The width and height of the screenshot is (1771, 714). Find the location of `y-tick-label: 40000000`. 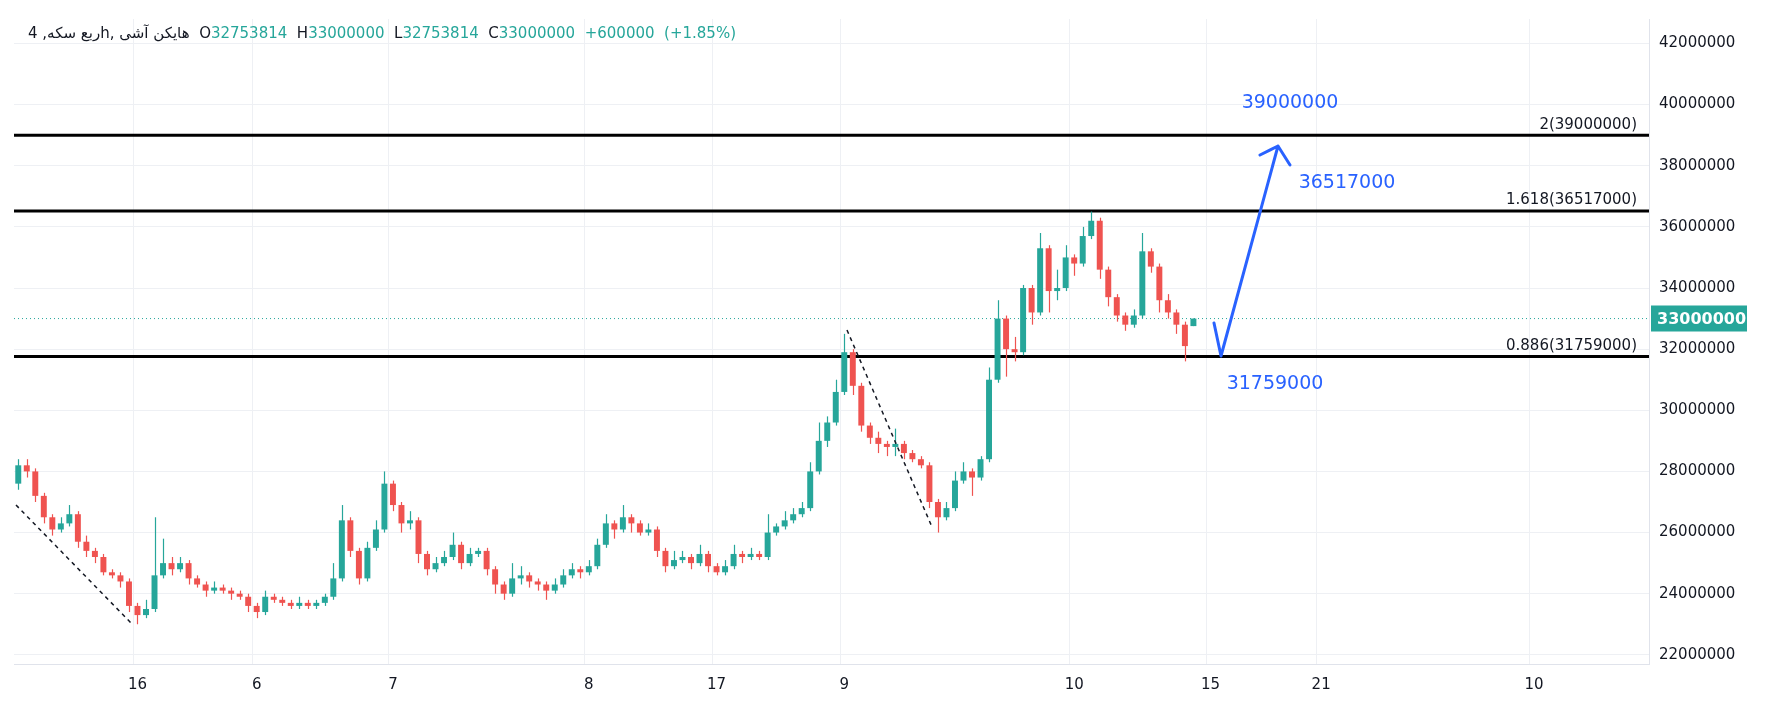

y-tick-label: 40000000 is located at coordinates (1697, 103).